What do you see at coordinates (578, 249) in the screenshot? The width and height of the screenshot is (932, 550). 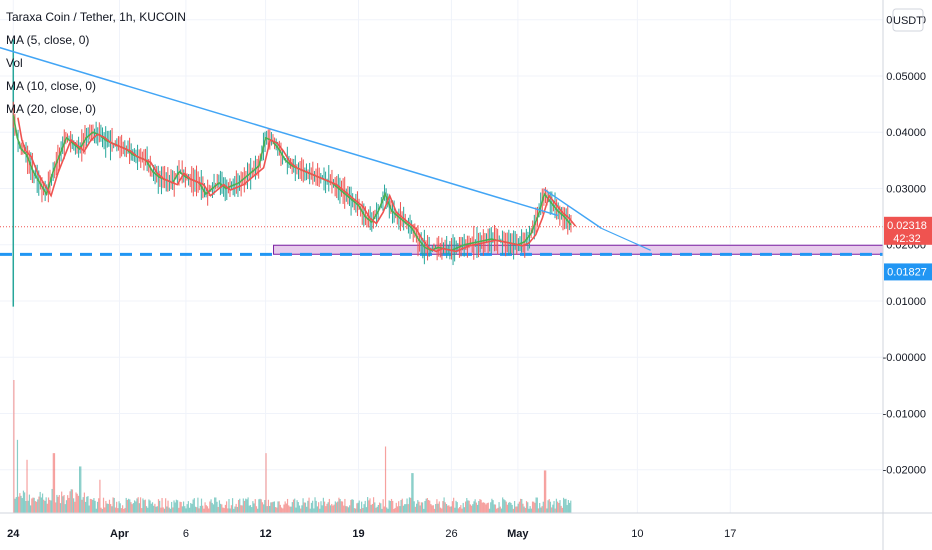 I see `support-zone` at bounding box center [578, 249].